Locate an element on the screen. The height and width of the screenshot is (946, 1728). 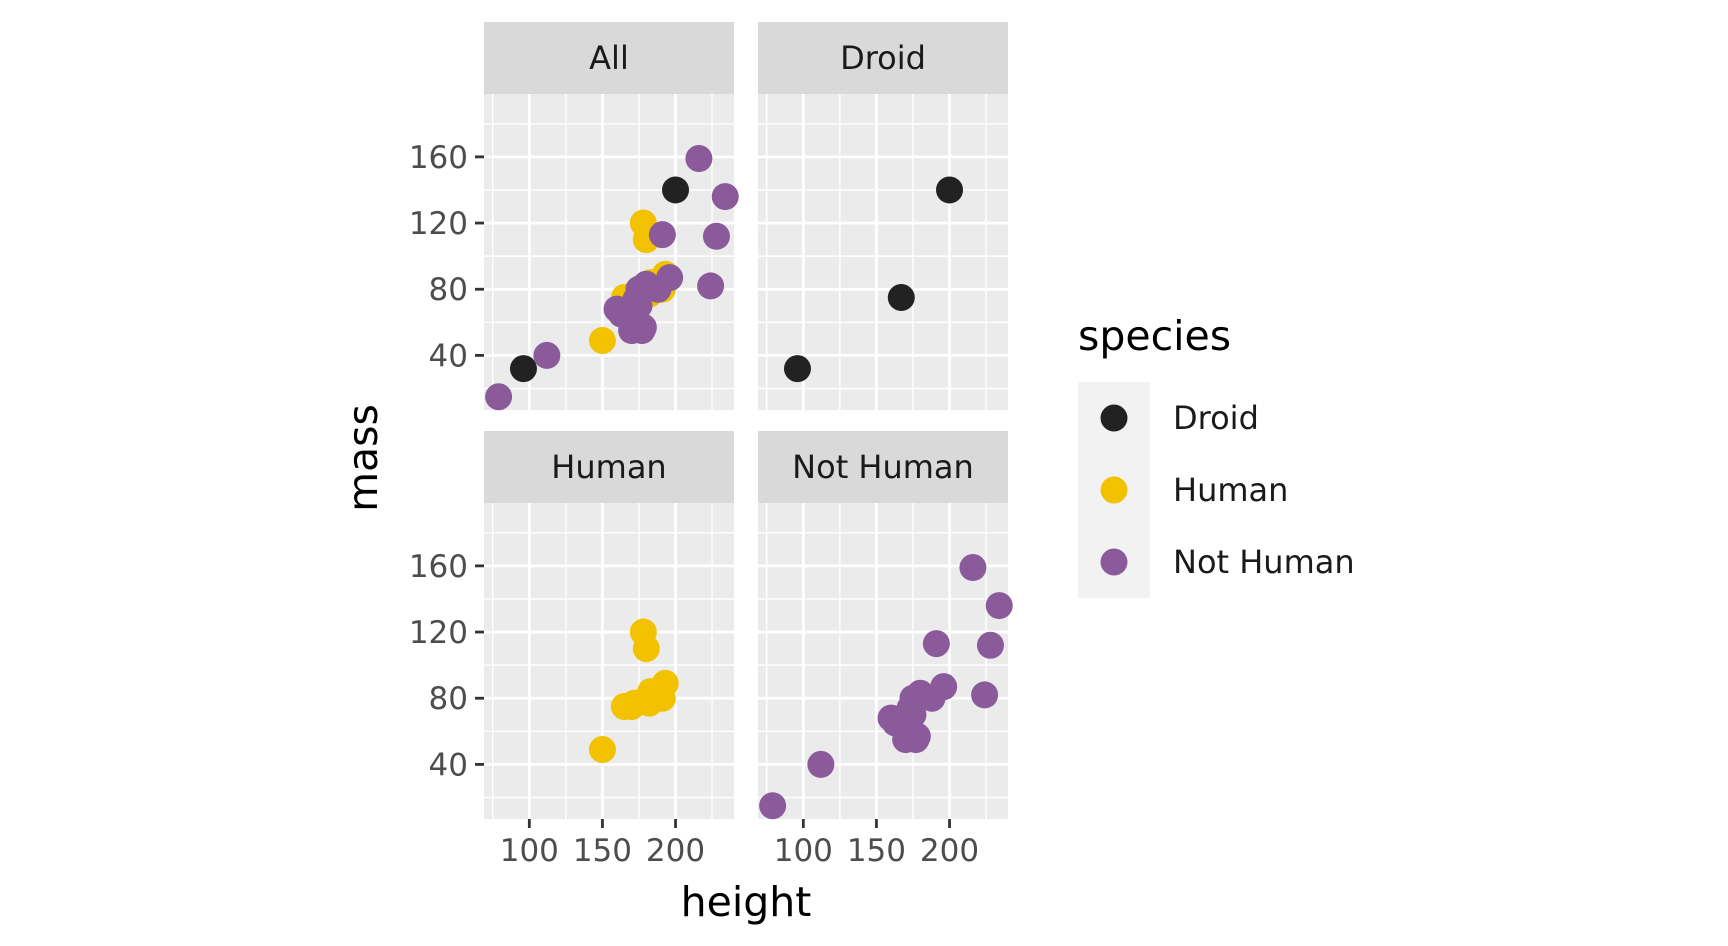
y-axis-title: mass is located at coordinates (363, 458).